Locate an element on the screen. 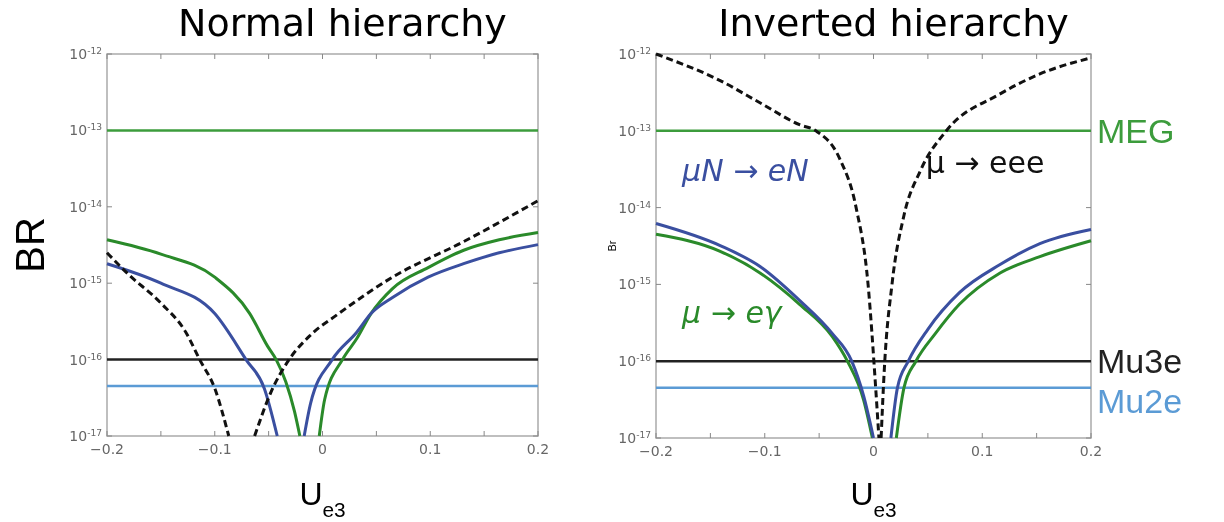 This screenshot has height=522, width=1224. y-axis-title: BR is located at coordinates (30, 245).